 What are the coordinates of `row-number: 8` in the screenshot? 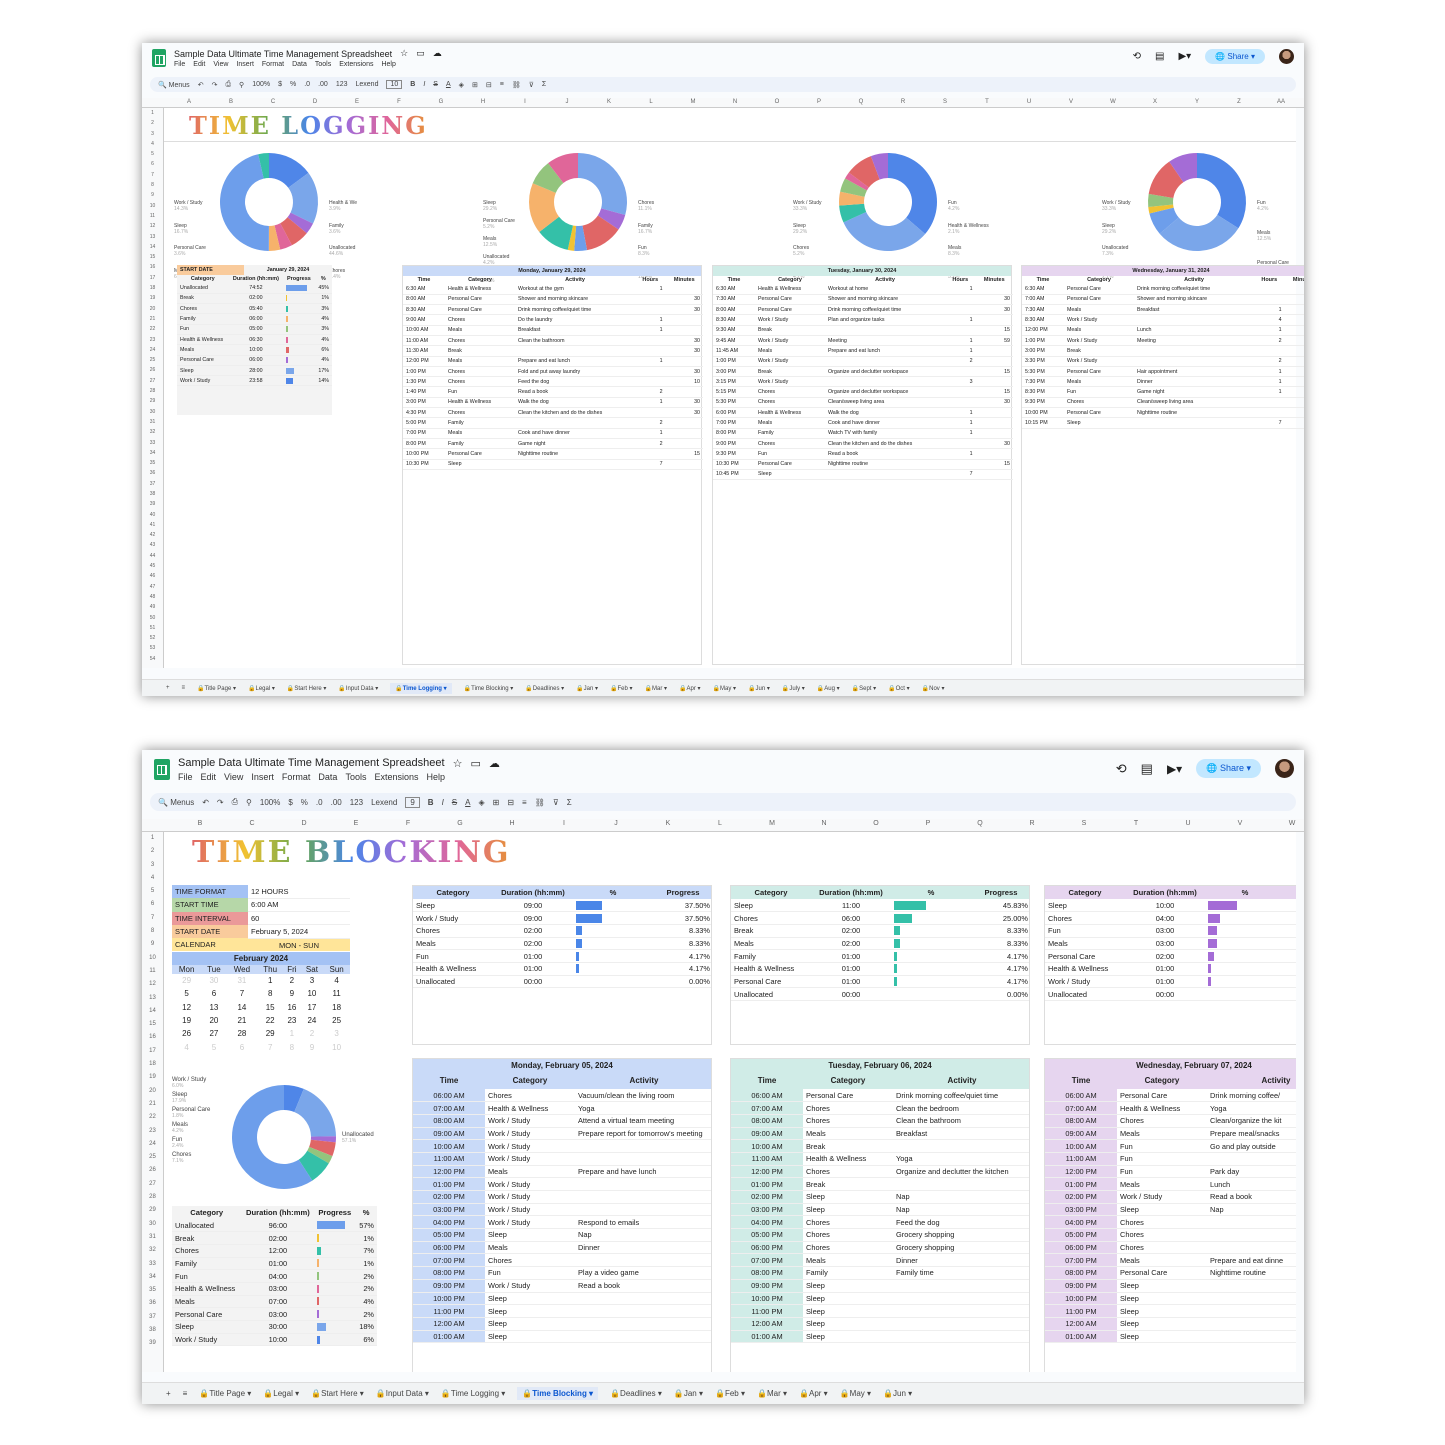 It's located at (152, 185).